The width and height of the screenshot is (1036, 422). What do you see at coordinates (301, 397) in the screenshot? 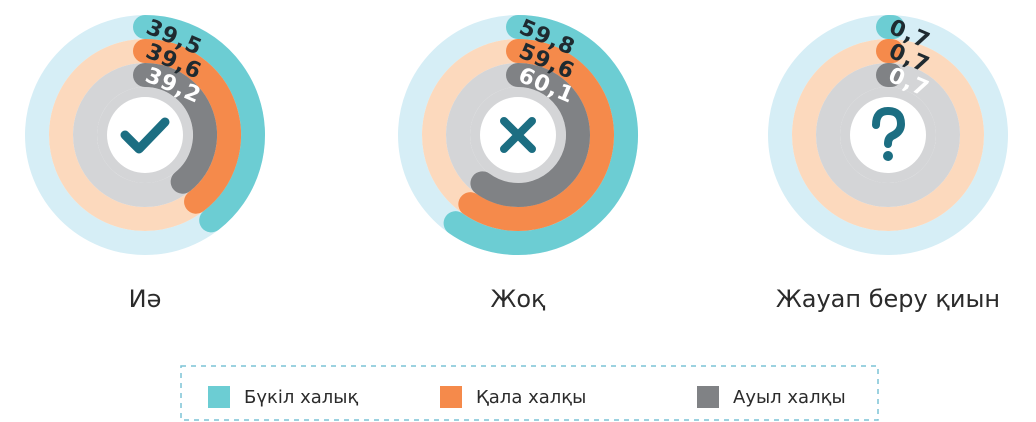
I see `legend-label: Бүкіл халық` at bounding box center [301, 397].